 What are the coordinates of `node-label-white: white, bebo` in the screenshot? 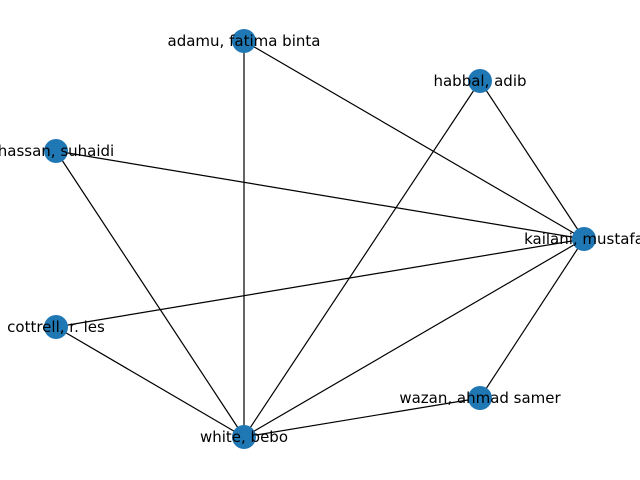 It's located at (244, 437).